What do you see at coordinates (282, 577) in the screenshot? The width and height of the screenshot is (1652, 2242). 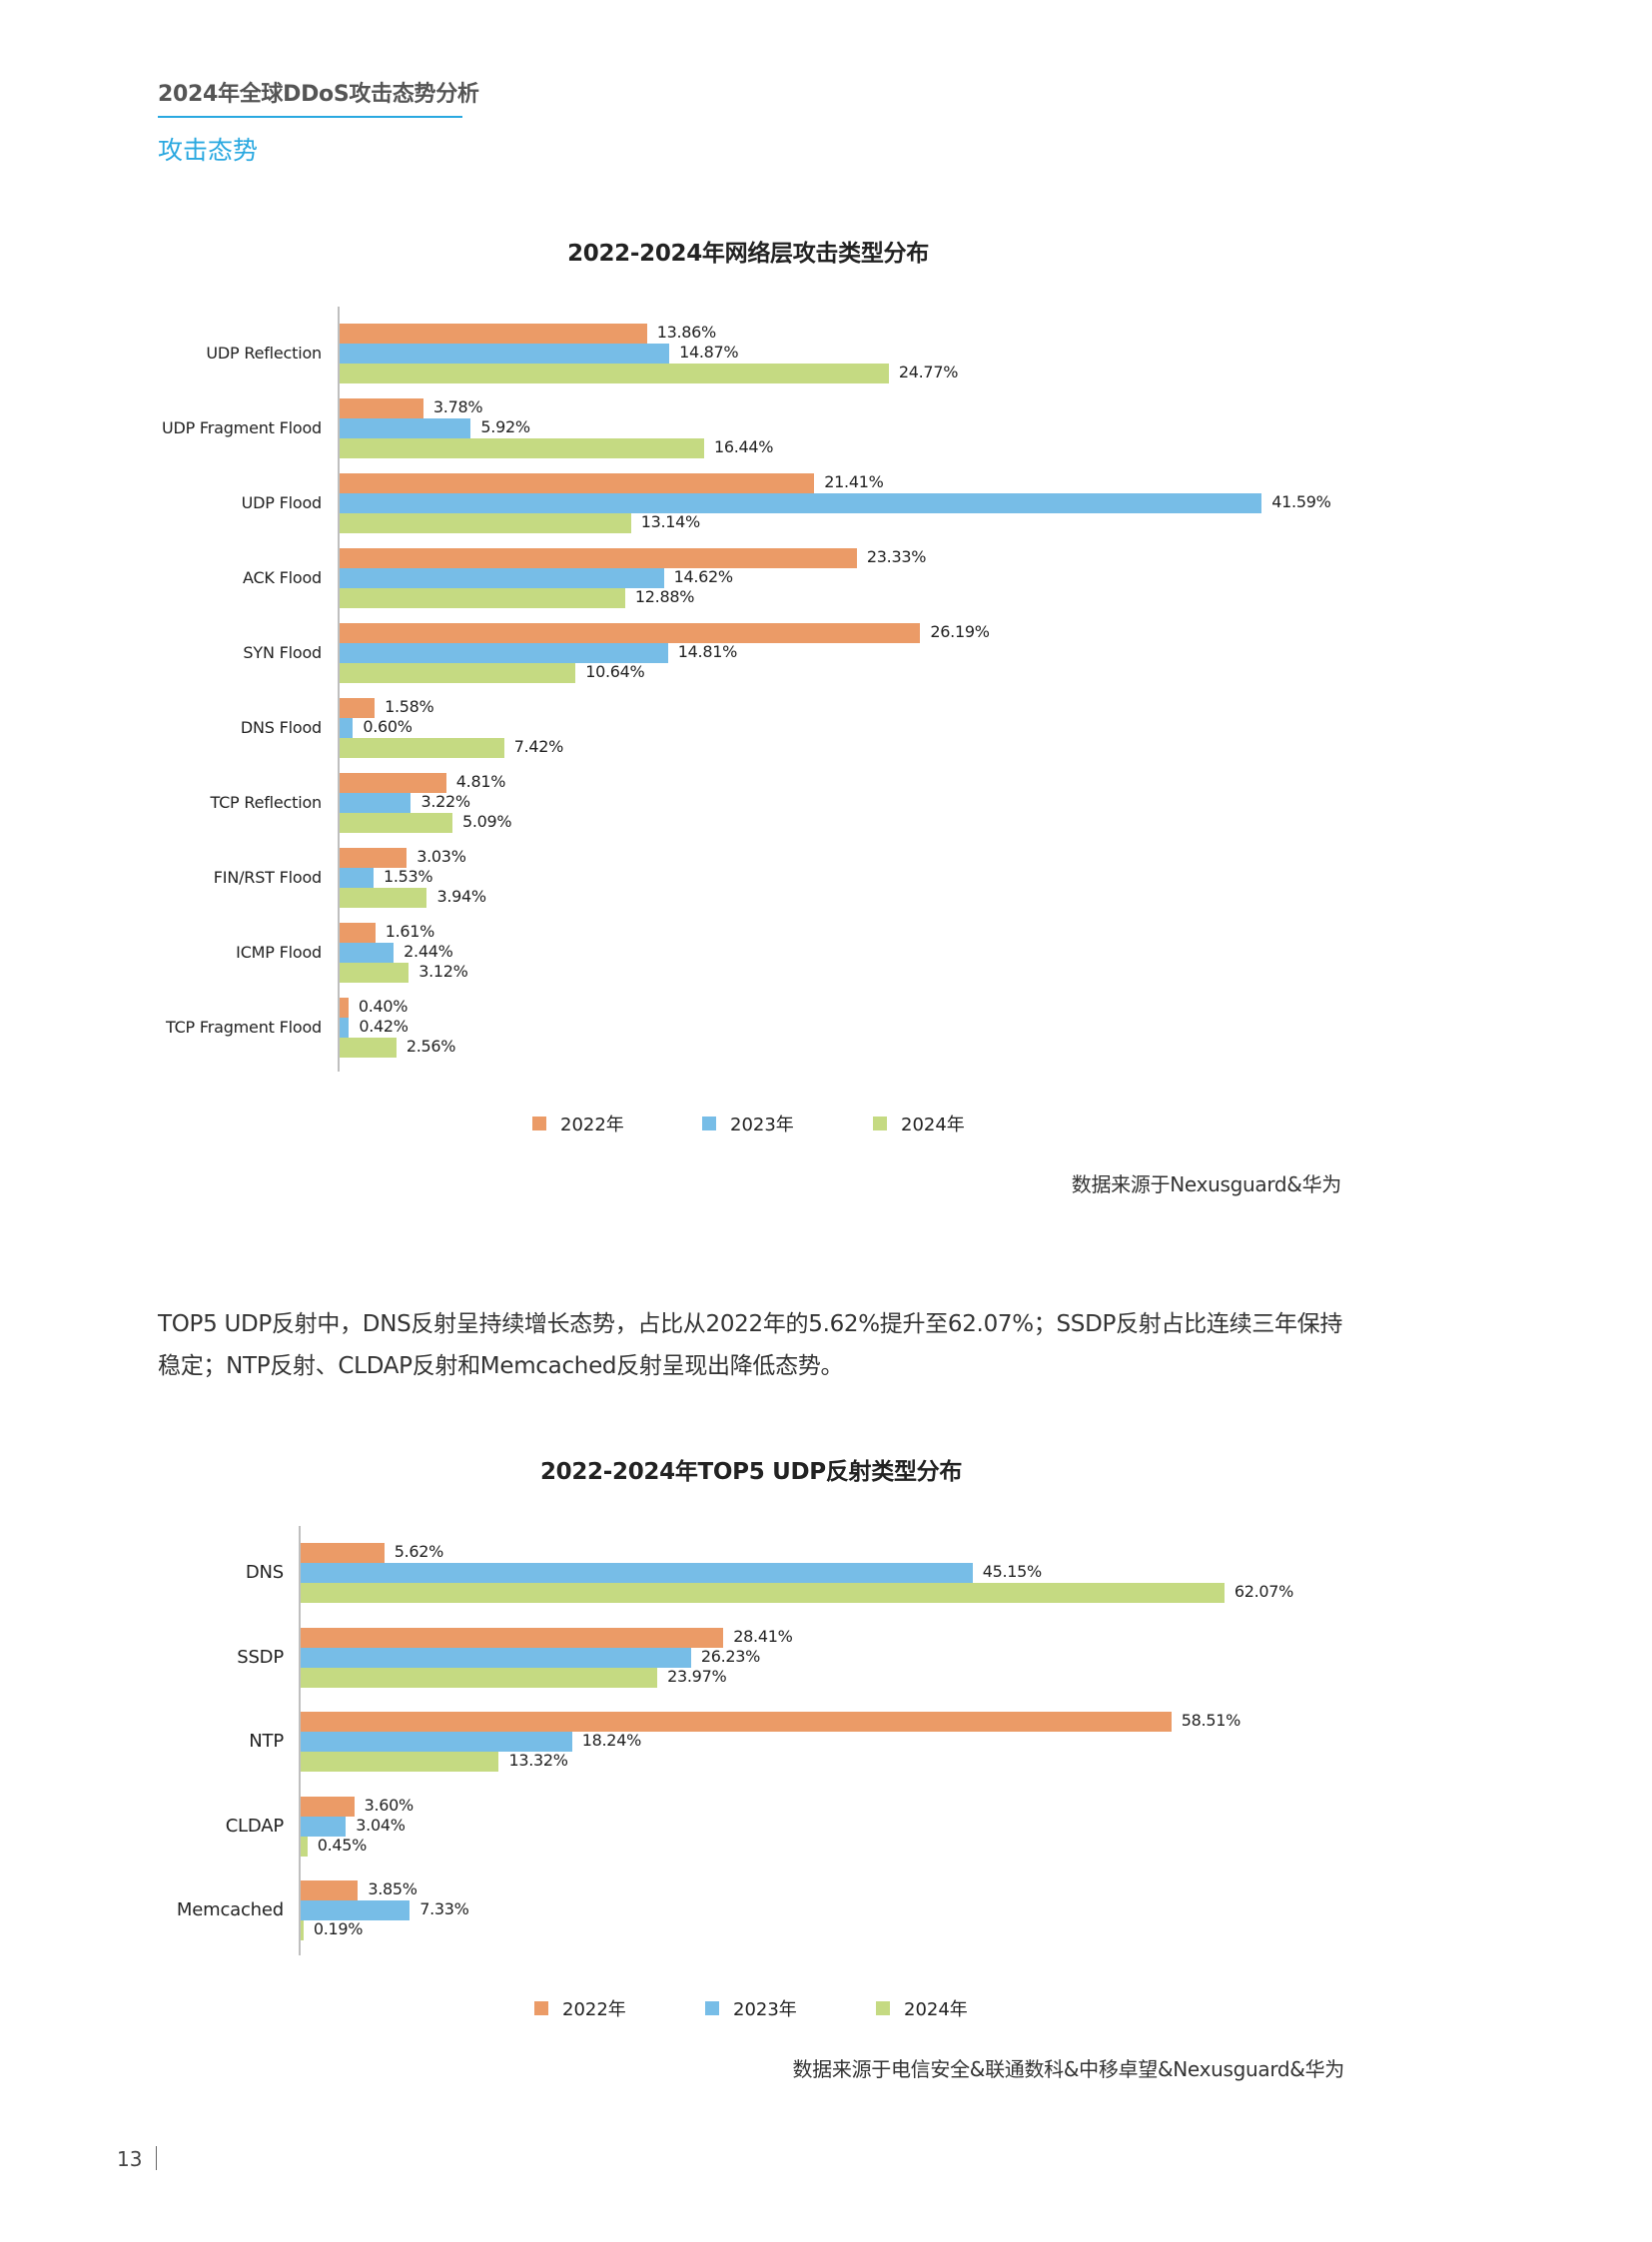 I see `category-label: ACK Flood` at bounding box center [282, 577].